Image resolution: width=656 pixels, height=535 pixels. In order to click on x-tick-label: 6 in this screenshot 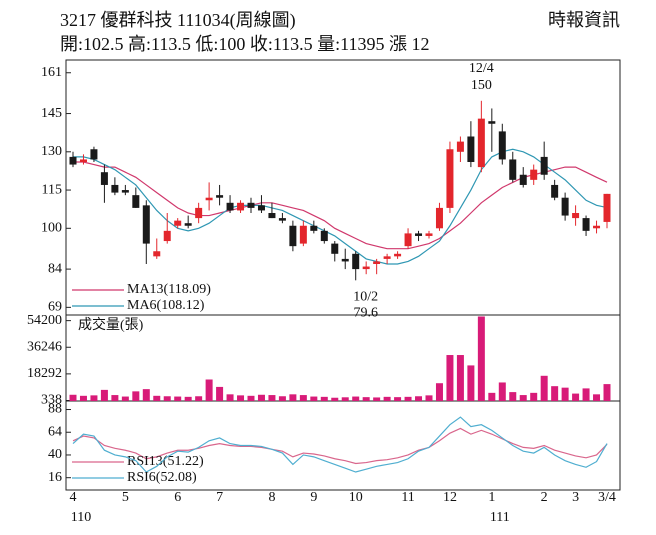, I will do `click(177, 497)`.